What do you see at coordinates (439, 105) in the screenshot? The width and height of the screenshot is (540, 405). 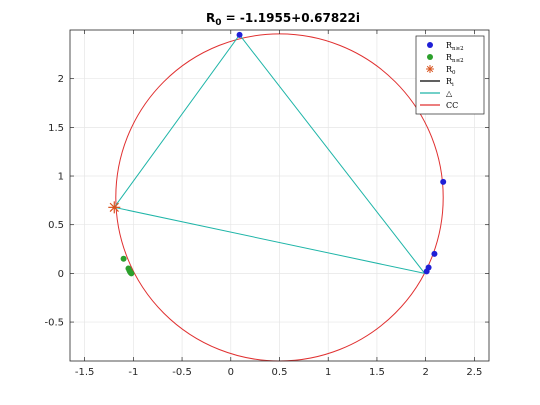 I see `legend-entry: CC` at bounding box center [439, 105].